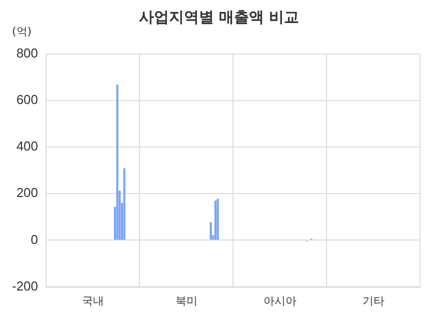 The image size is (438, 320). Describe the element at coordinates (27, 146) in the screenshot. I see `y-tick-label: 400` at that location.